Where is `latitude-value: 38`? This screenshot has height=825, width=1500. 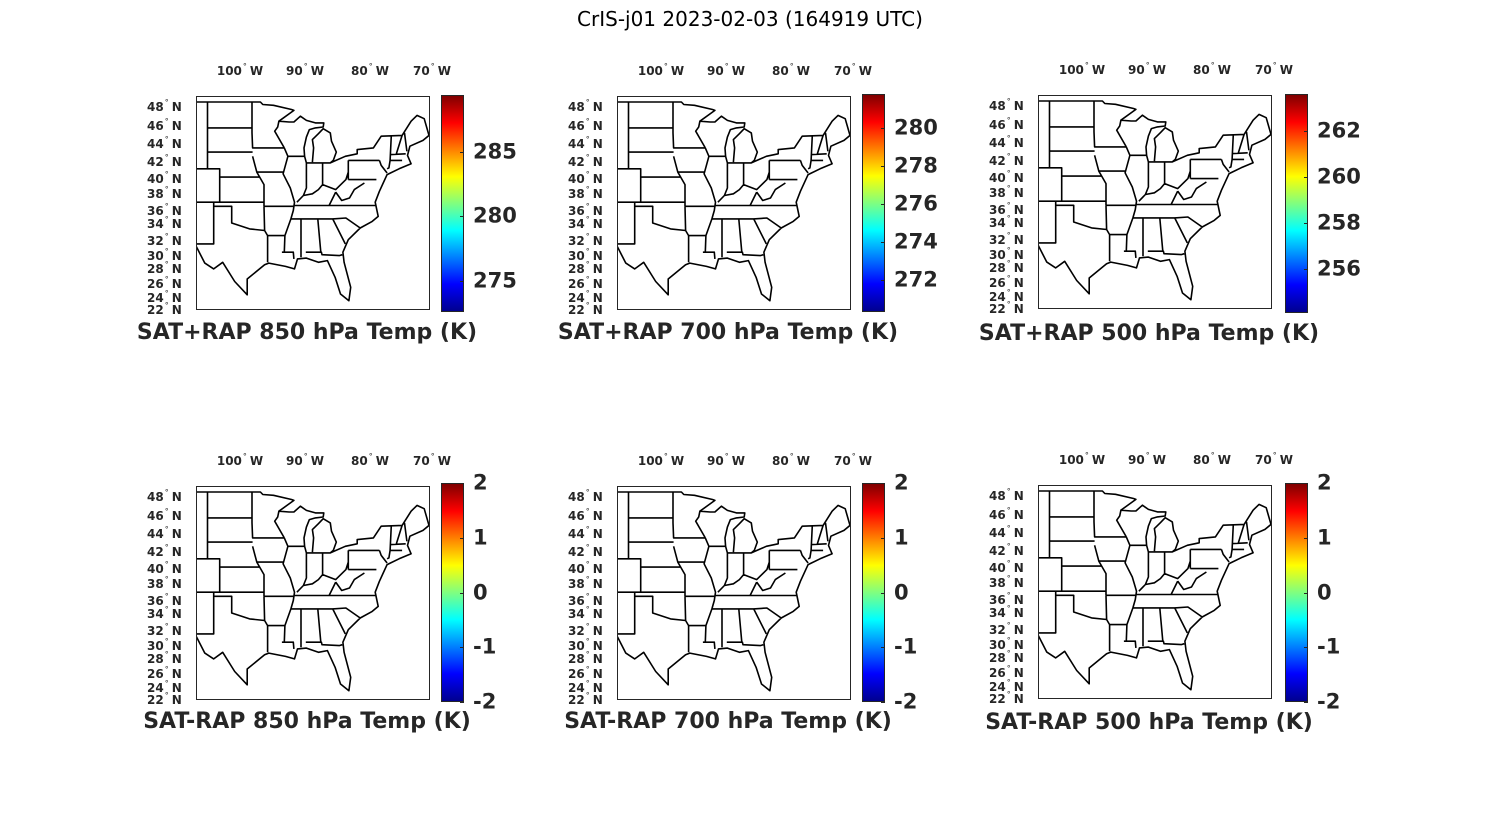
latitude-value: 38 is located at coordinates (155, 194).